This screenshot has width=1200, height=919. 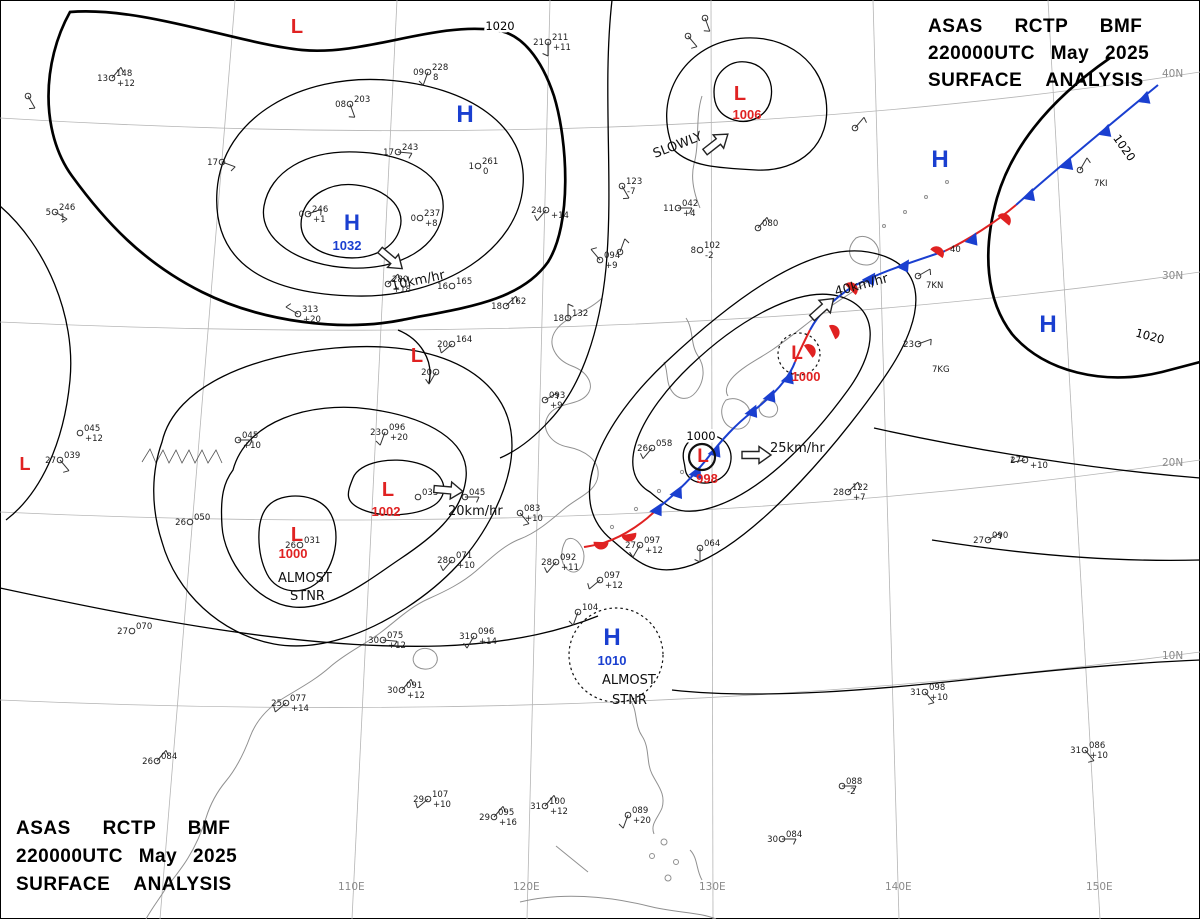 I want to click on station-plot: 0 237+8, so click(x=426, y=219).